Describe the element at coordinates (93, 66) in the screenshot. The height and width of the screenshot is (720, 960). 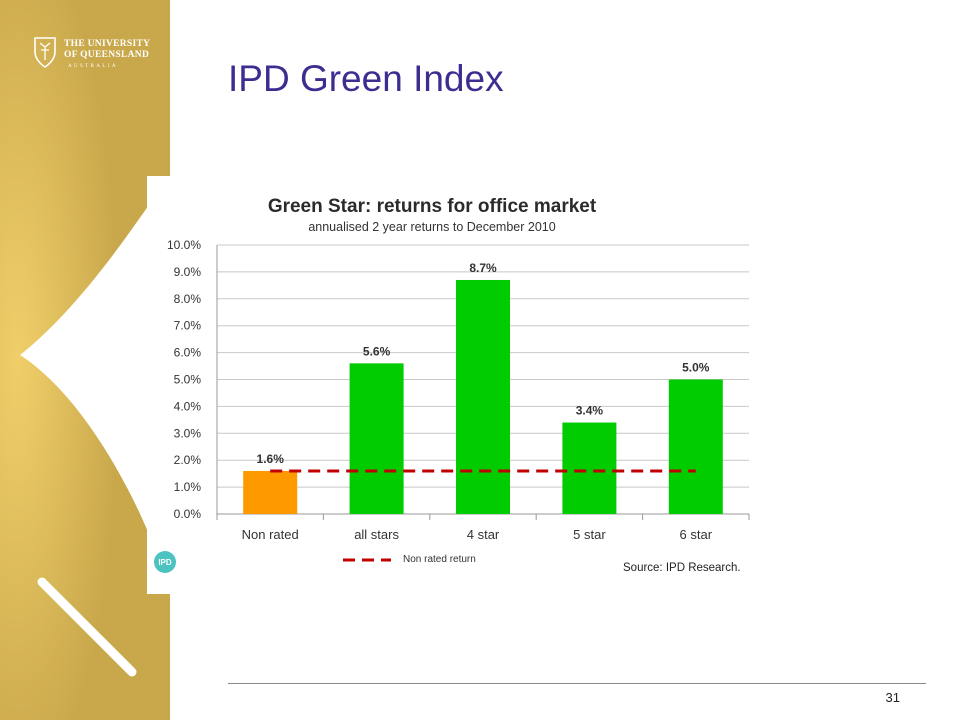
I see `logo-line-3: AUSTRALIA` at that location.